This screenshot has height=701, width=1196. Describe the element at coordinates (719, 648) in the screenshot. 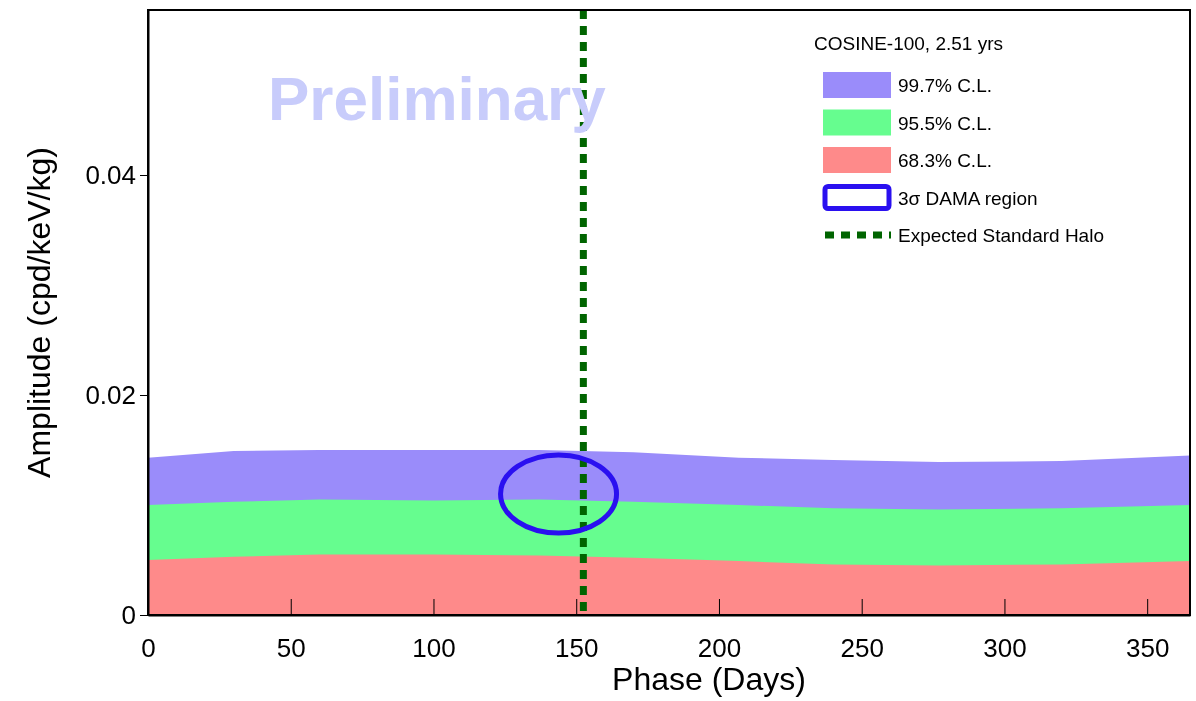

I see `x-tick-label: 200` at that location.